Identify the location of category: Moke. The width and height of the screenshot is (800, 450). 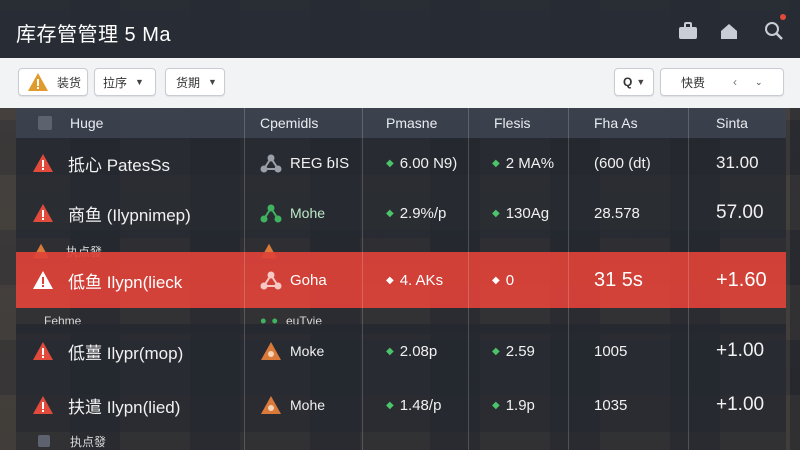
(307, 351).